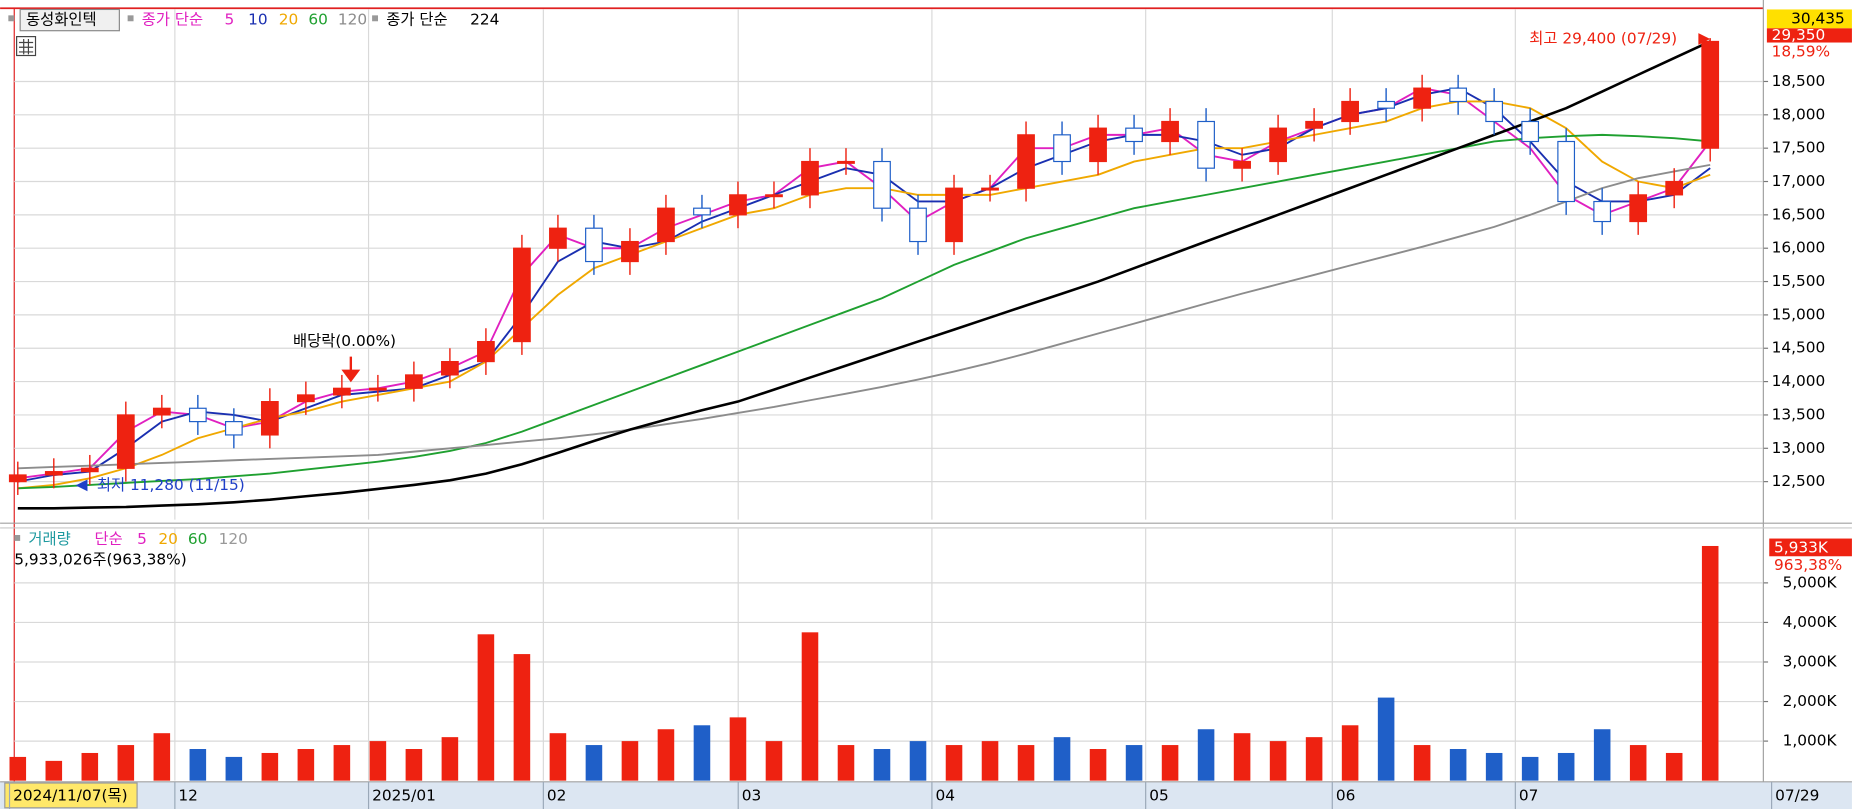 The height and width of the screenshot is (809, 1852). What do you see at coordinates (351, 369) in the screenshot?
I see `dividend-arrow` at bounding box center [351, 369].